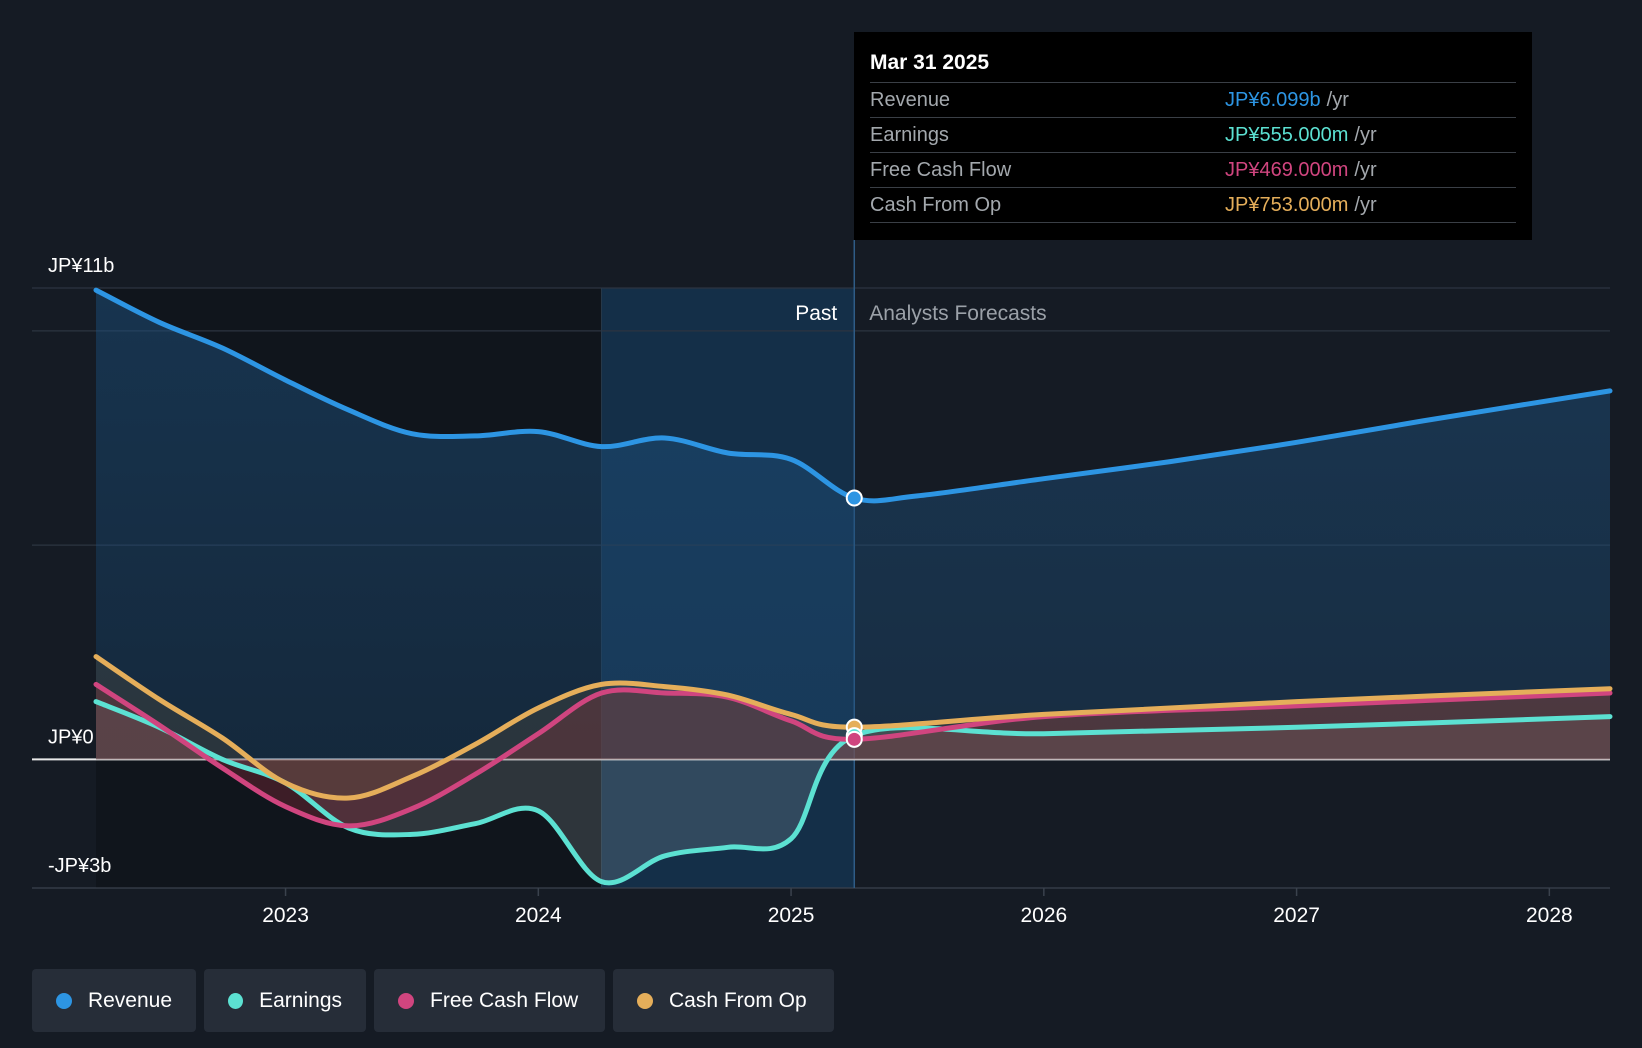 Image resolution: width=1642 pixels, height=1048 pixels. What do you see at coordinates (791, 915) in the screenshot?
I see `x-tick-label: 2025` at bounding box center [791, 915].